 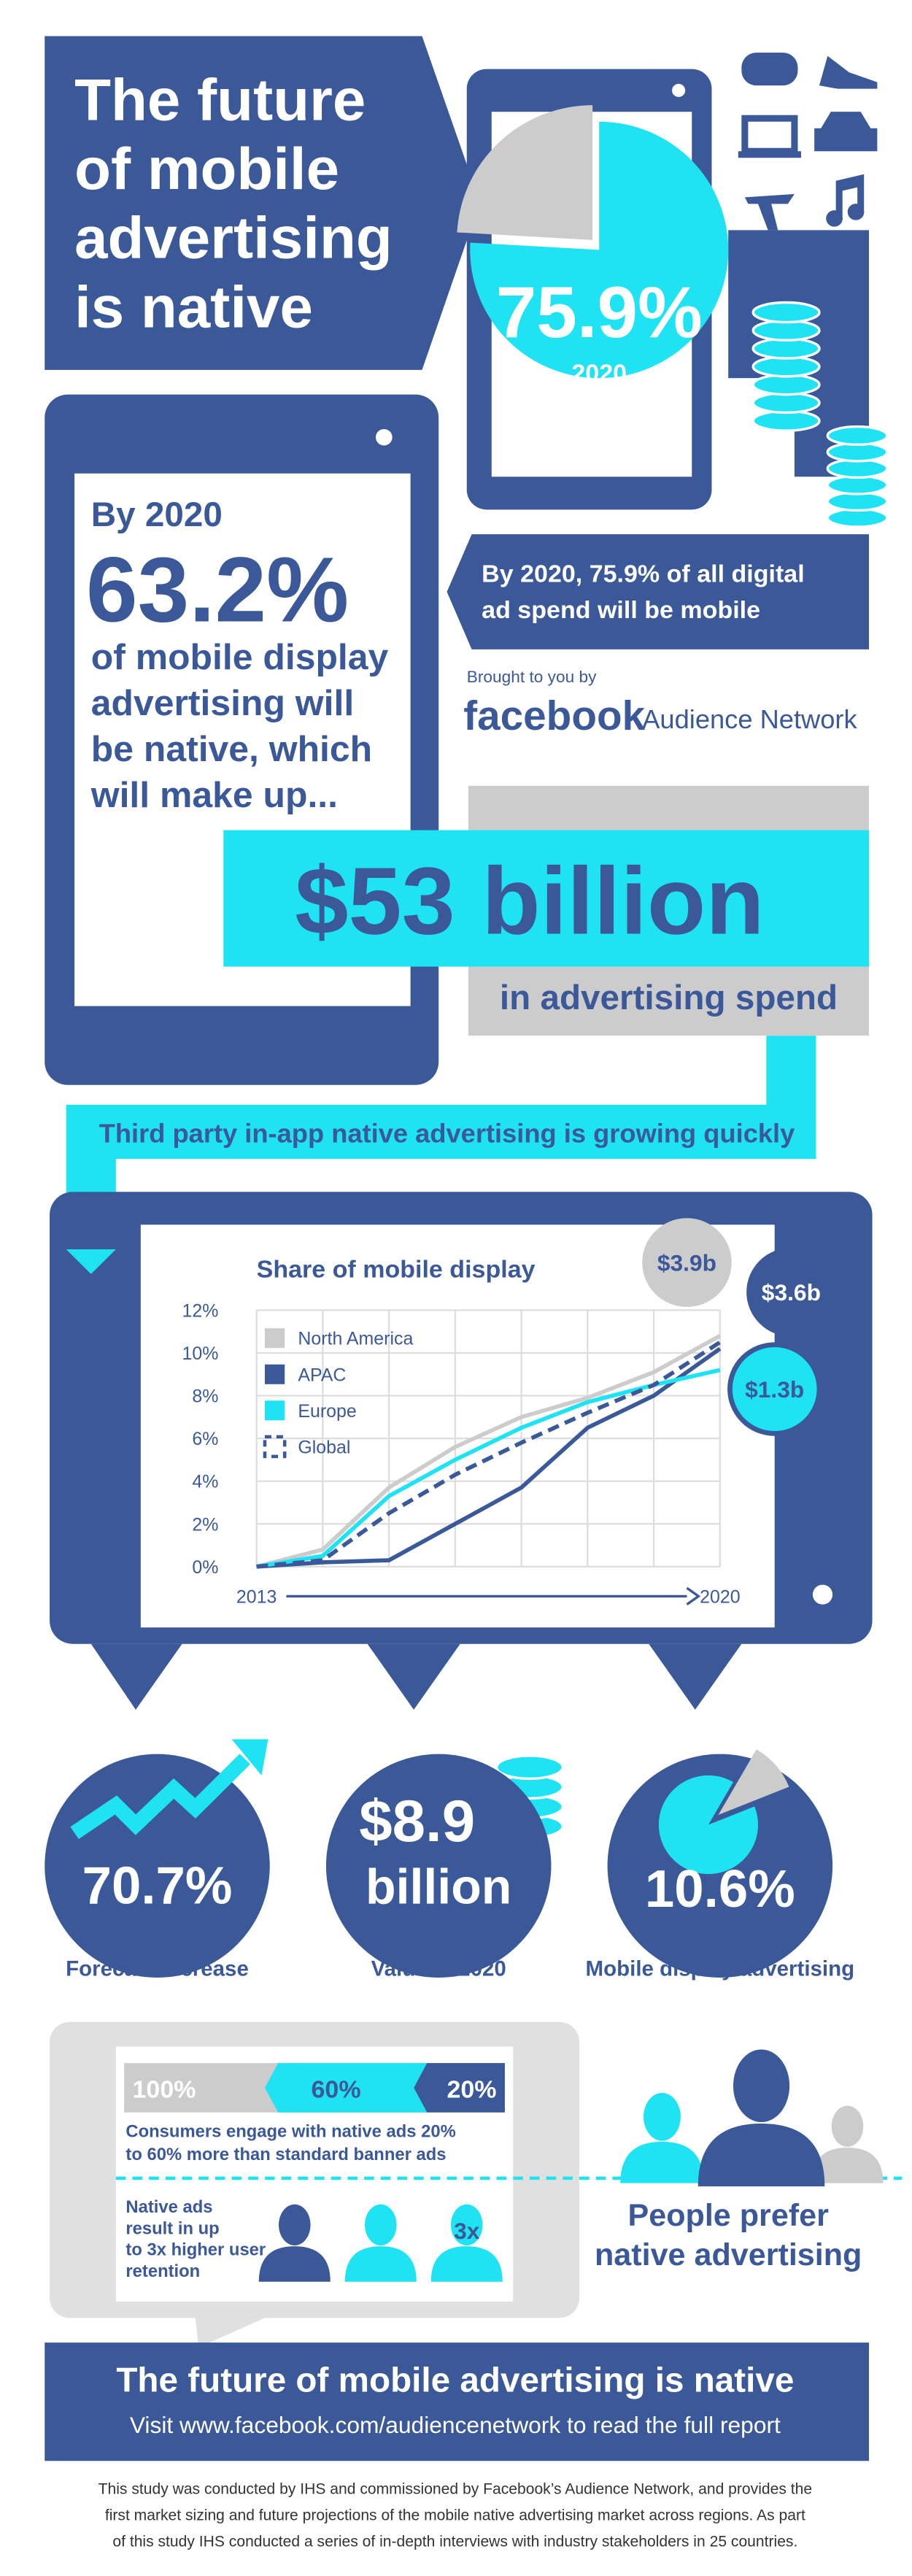 I want to click on legend-label: Global, so click(x=324, y=1447).